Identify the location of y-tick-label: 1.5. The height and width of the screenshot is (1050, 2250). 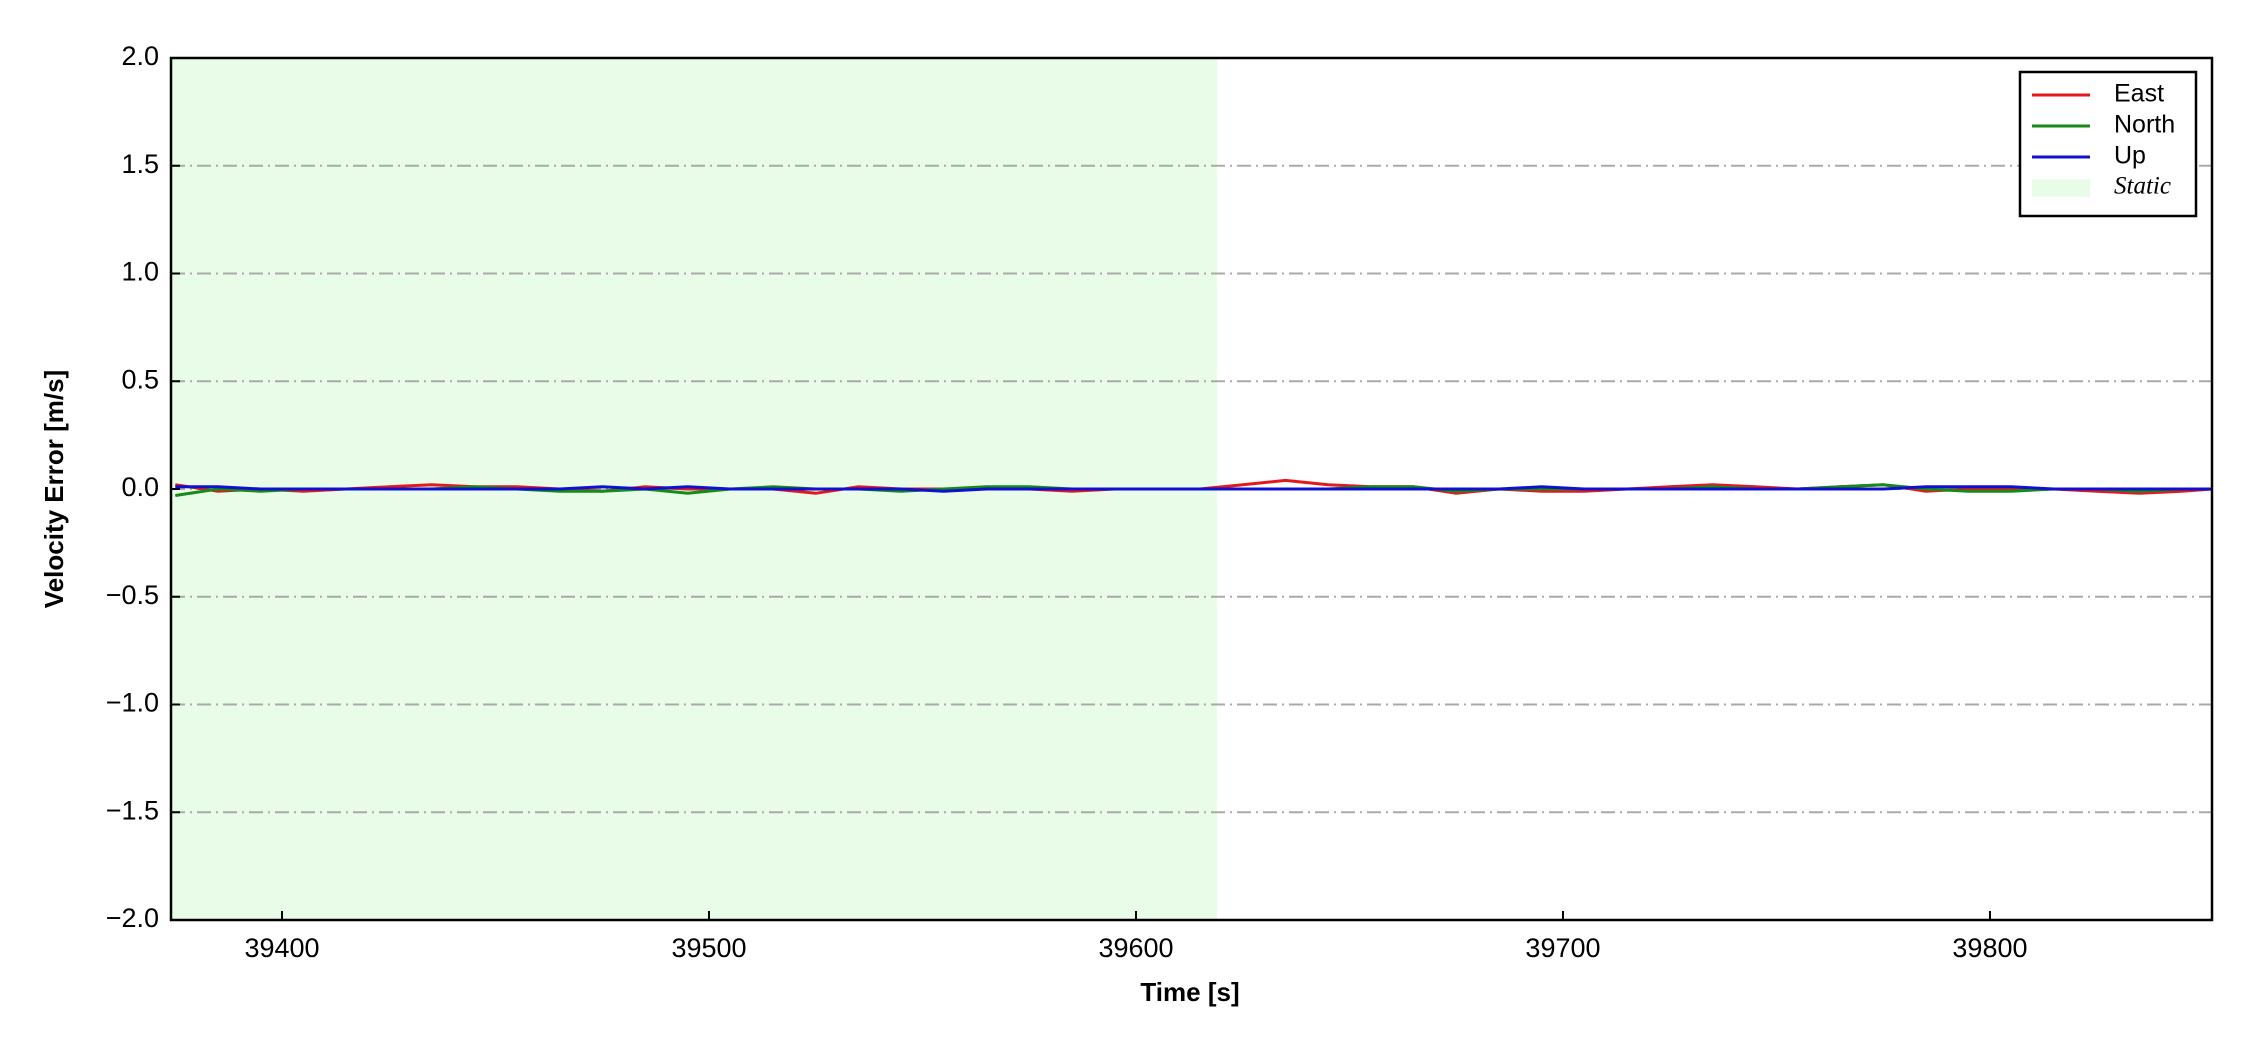
(140, 164).